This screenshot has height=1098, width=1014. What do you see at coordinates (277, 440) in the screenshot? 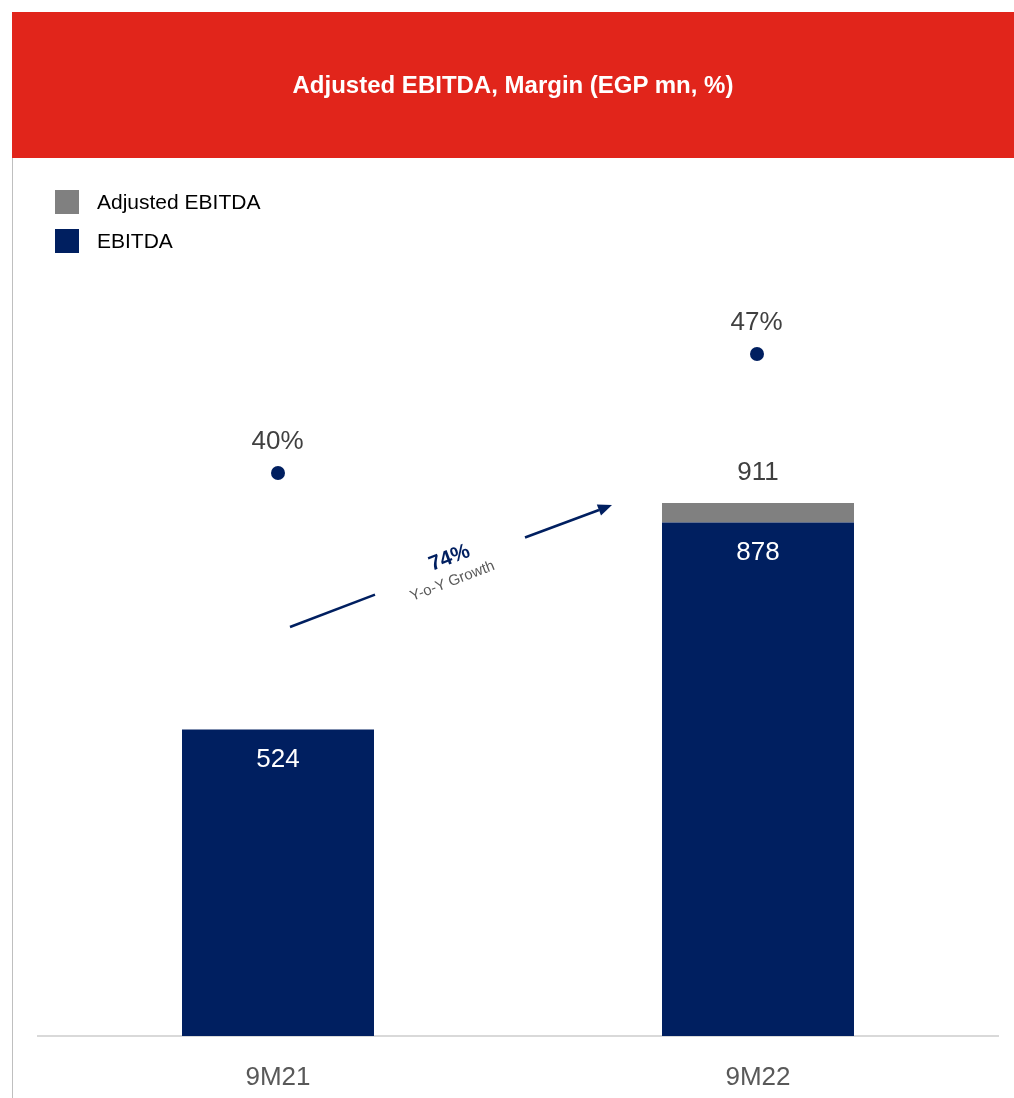
I see `text: 40%` at bounding box center [277, 440].